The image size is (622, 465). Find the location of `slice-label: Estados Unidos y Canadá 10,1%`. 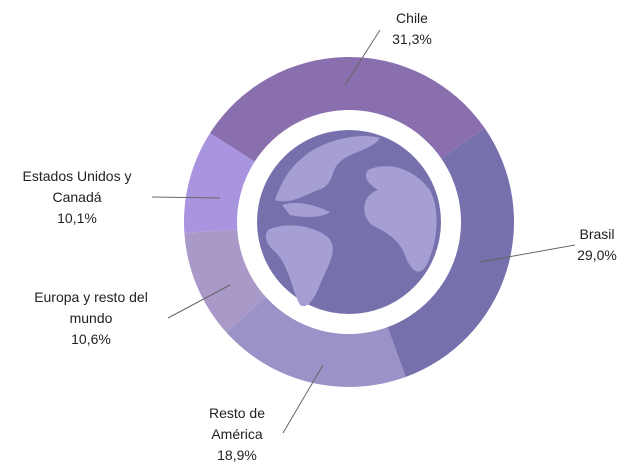

slice-label: Estados Unidos y Canadá 10,1% is located at coordinates (77, 197).